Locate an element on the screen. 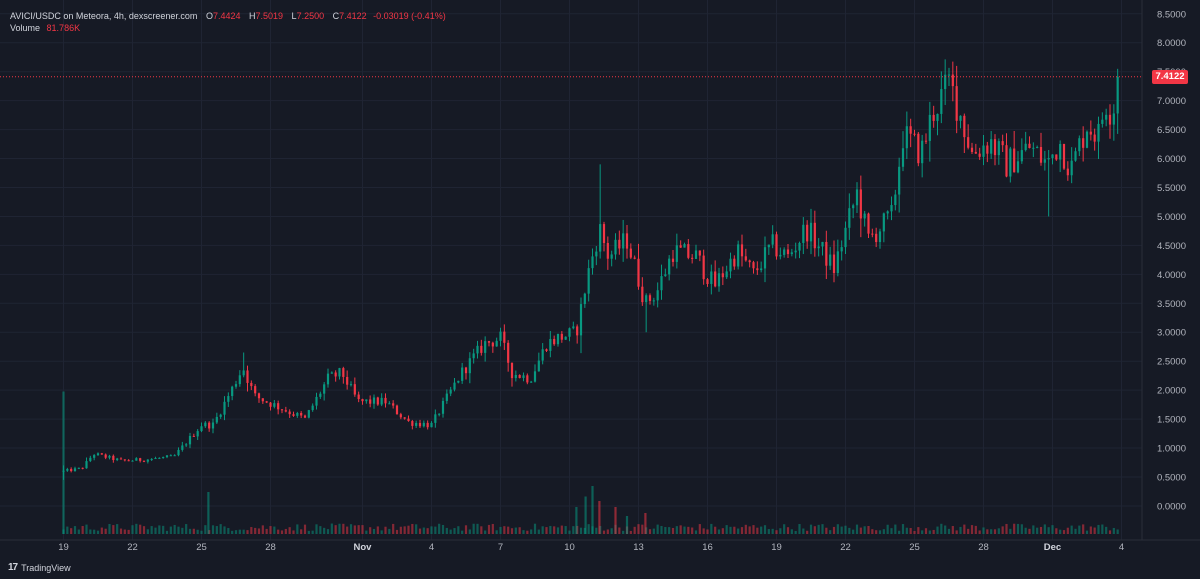  time-tick-label: 22 is located at coordinates (845, 547).